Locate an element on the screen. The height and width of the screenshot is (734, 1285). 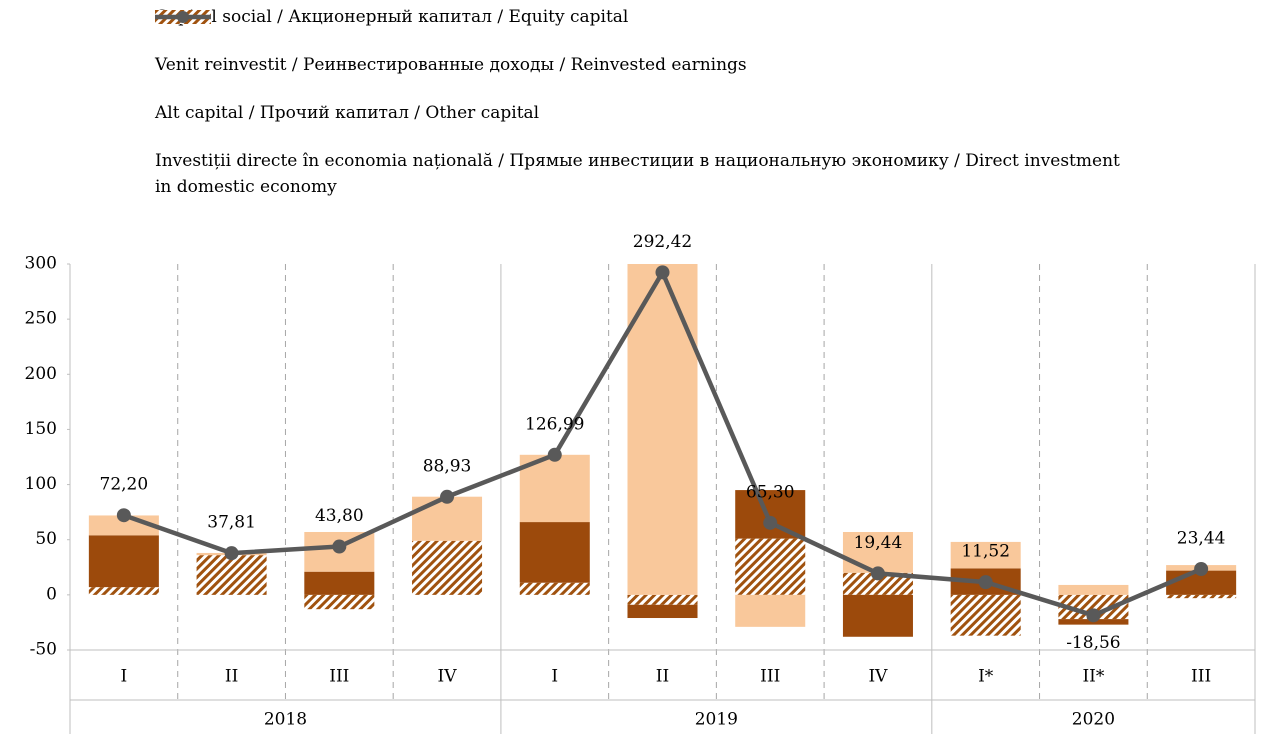
data-label: 292,42 is located at coordinates (662, 242).